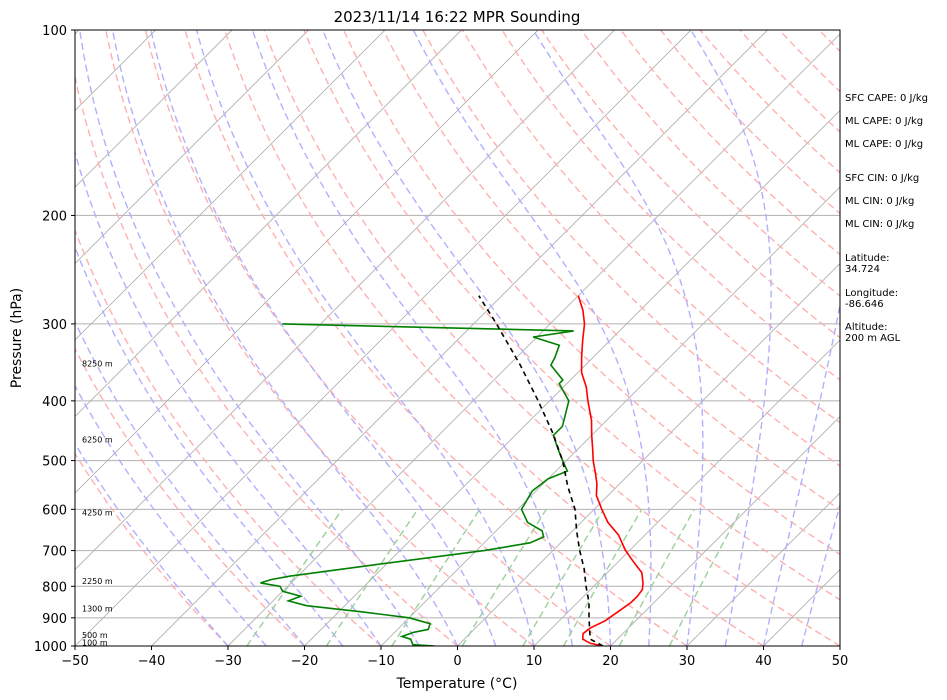  What do you see at coordinates (54, 462) in the screenshot?
I see `y-tick-label: 500` at bounding box center [54, 462].